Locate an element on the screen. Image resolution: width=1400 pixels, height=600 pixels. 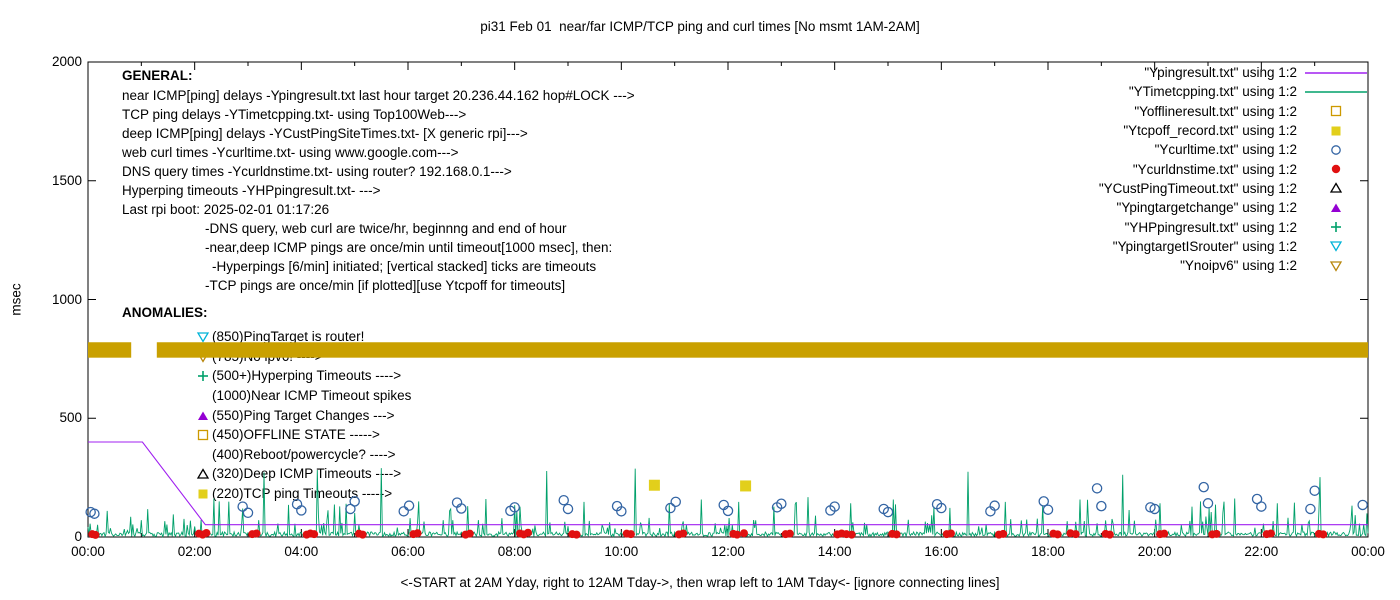
x-tick-label: 14:00 is located at coordinates (834, 551).